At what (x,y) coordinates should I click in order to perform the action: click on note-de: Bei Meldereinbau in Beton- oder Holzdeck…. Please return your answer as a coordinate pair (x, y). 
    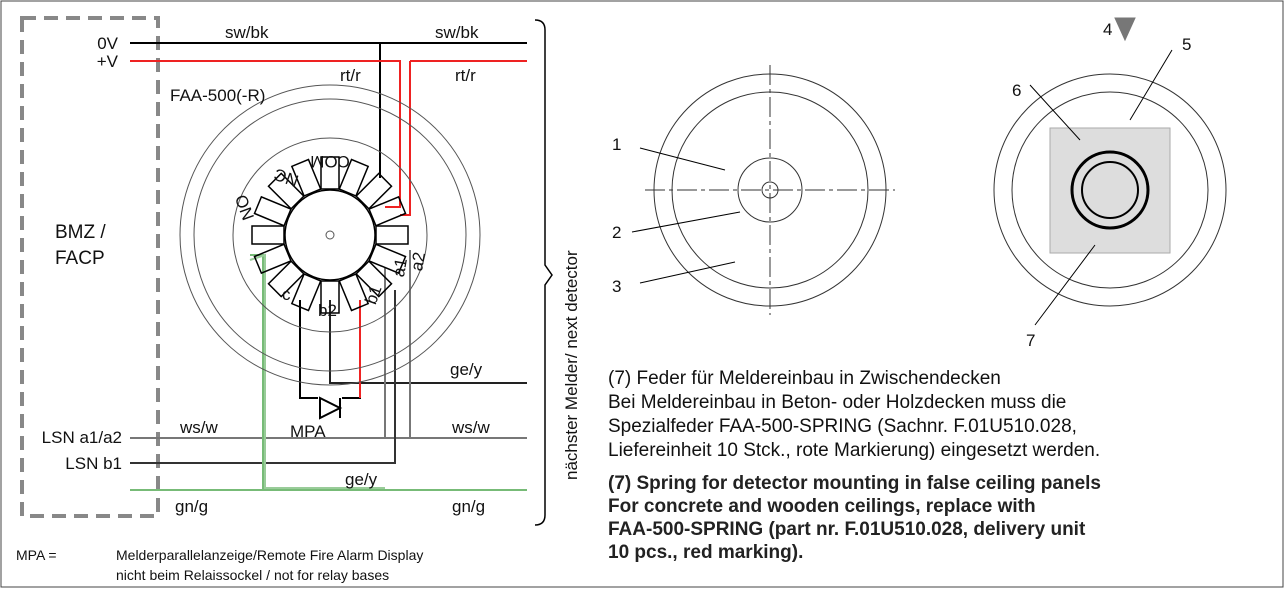
    Looking at the image, I should click on (837, 402).